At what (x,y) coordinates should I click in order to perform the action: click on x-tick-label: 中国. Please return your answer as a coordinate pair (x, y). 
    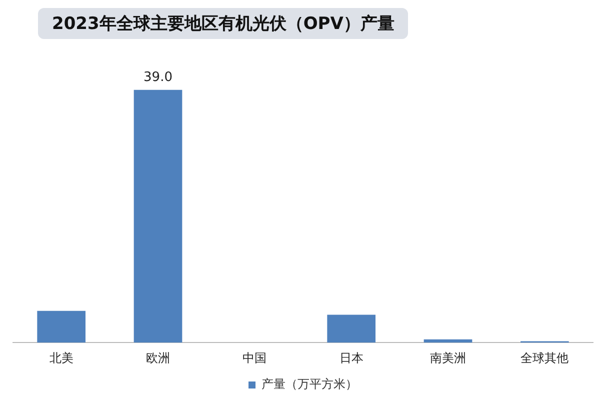
    Looking at the image, I should click on (254, 357).